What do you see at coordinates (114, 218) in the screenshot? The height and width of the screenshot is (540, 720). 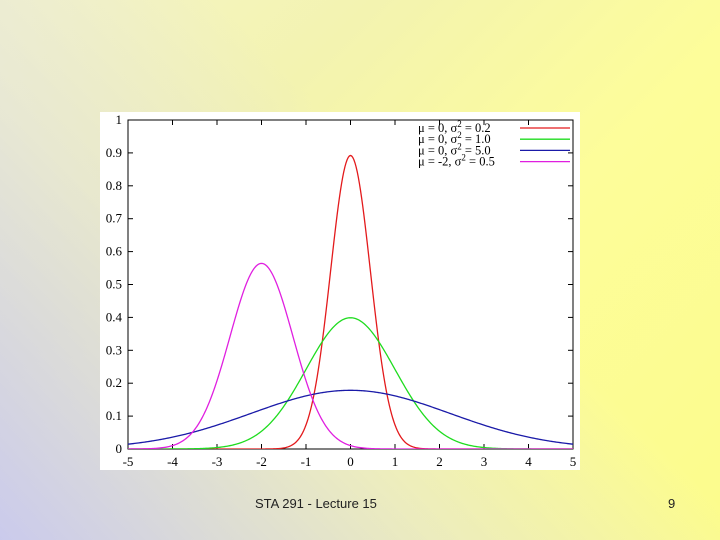 I see `y-tick-label: 0.7` at bounding box center [114, 218].